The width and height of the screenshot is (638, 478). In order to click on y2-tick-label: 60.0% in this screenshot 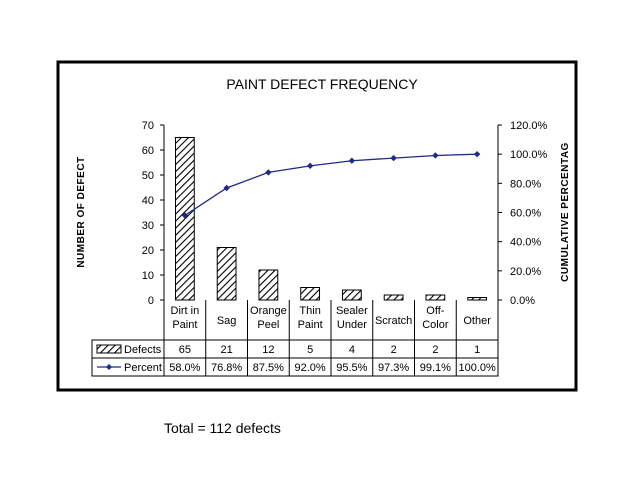, I will do `click(525, 214)`.